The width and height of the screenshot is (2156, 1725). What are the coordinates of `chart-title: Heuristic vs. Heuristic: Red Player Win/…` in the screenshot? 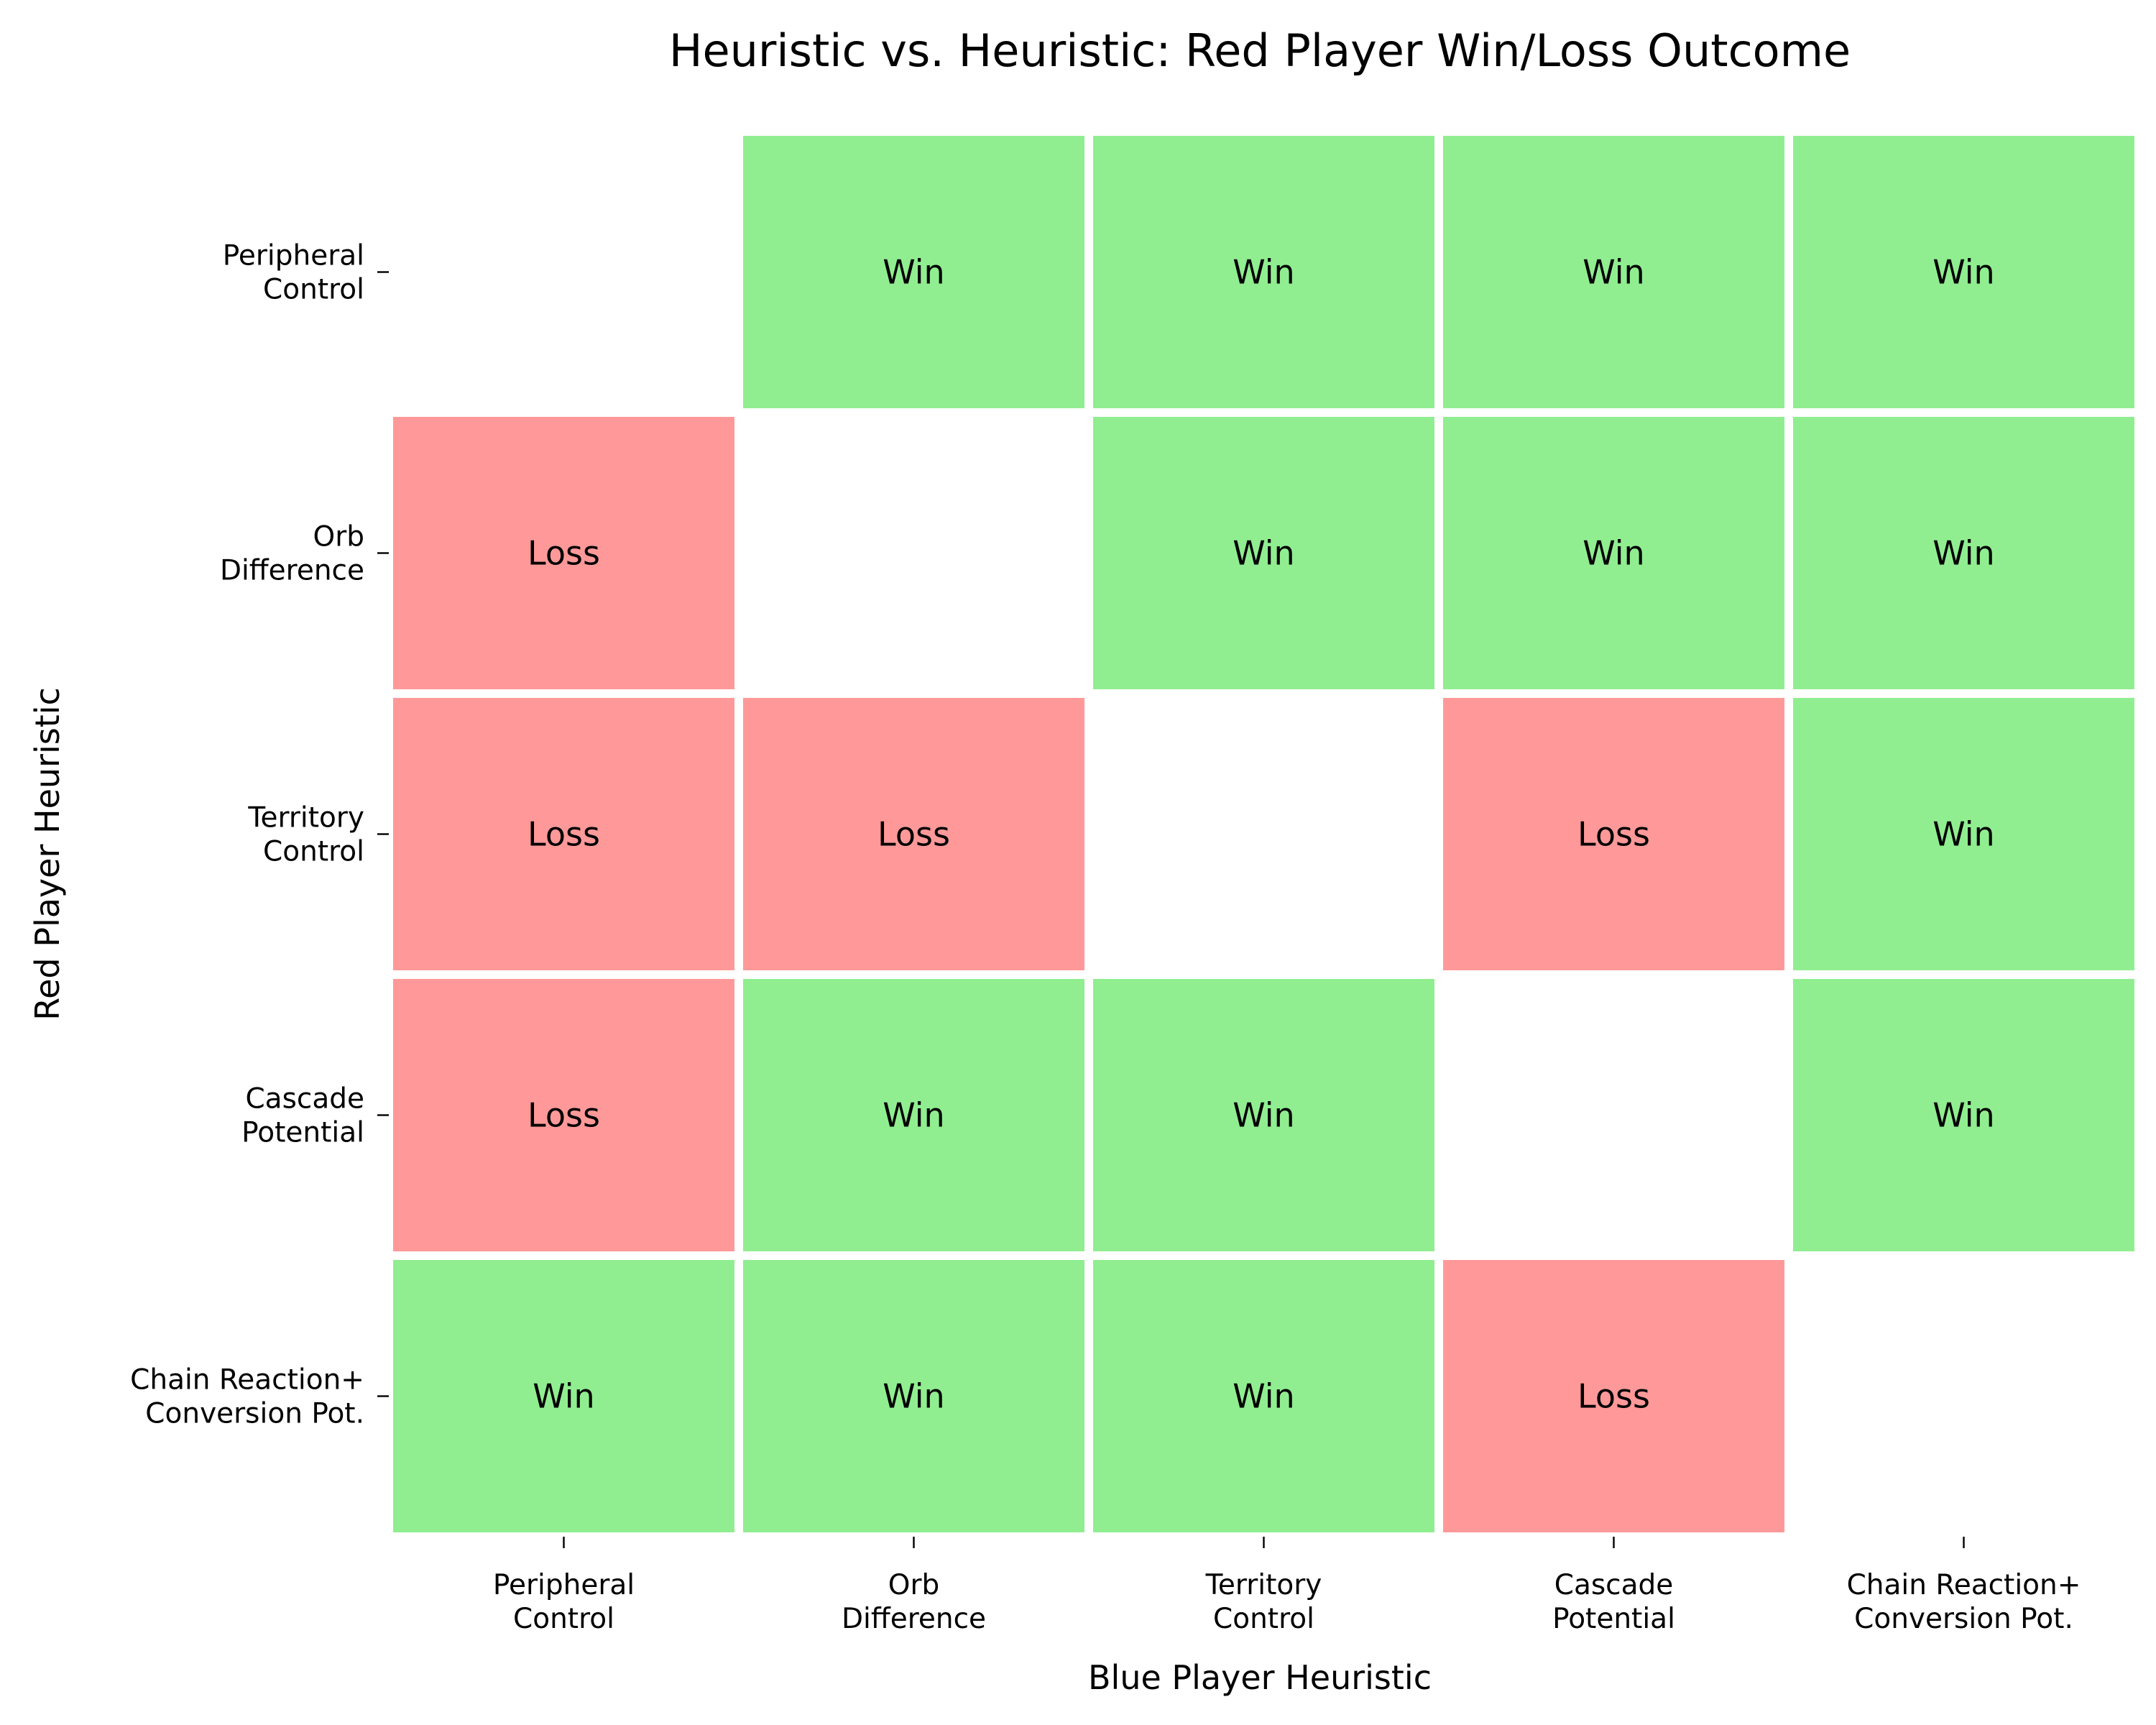 It's located at (1260, 50).